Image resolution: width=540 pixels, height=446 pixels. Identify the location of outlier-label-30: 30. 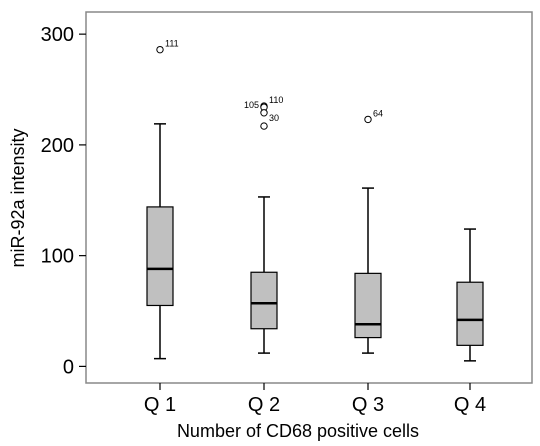
(274, 118).